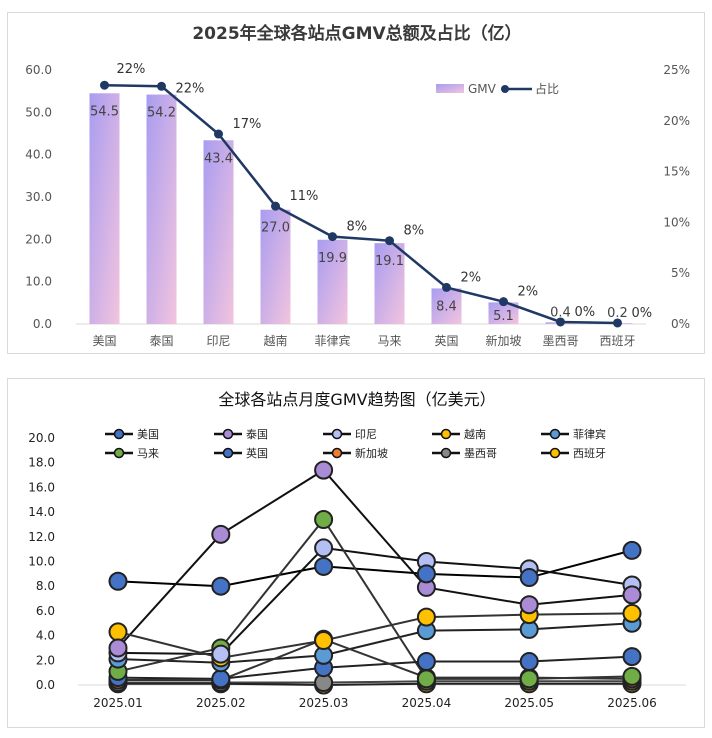 This screenshot has height=738, width=712. I want to click on legend-gmv-label: GMV, so click(482, 89).